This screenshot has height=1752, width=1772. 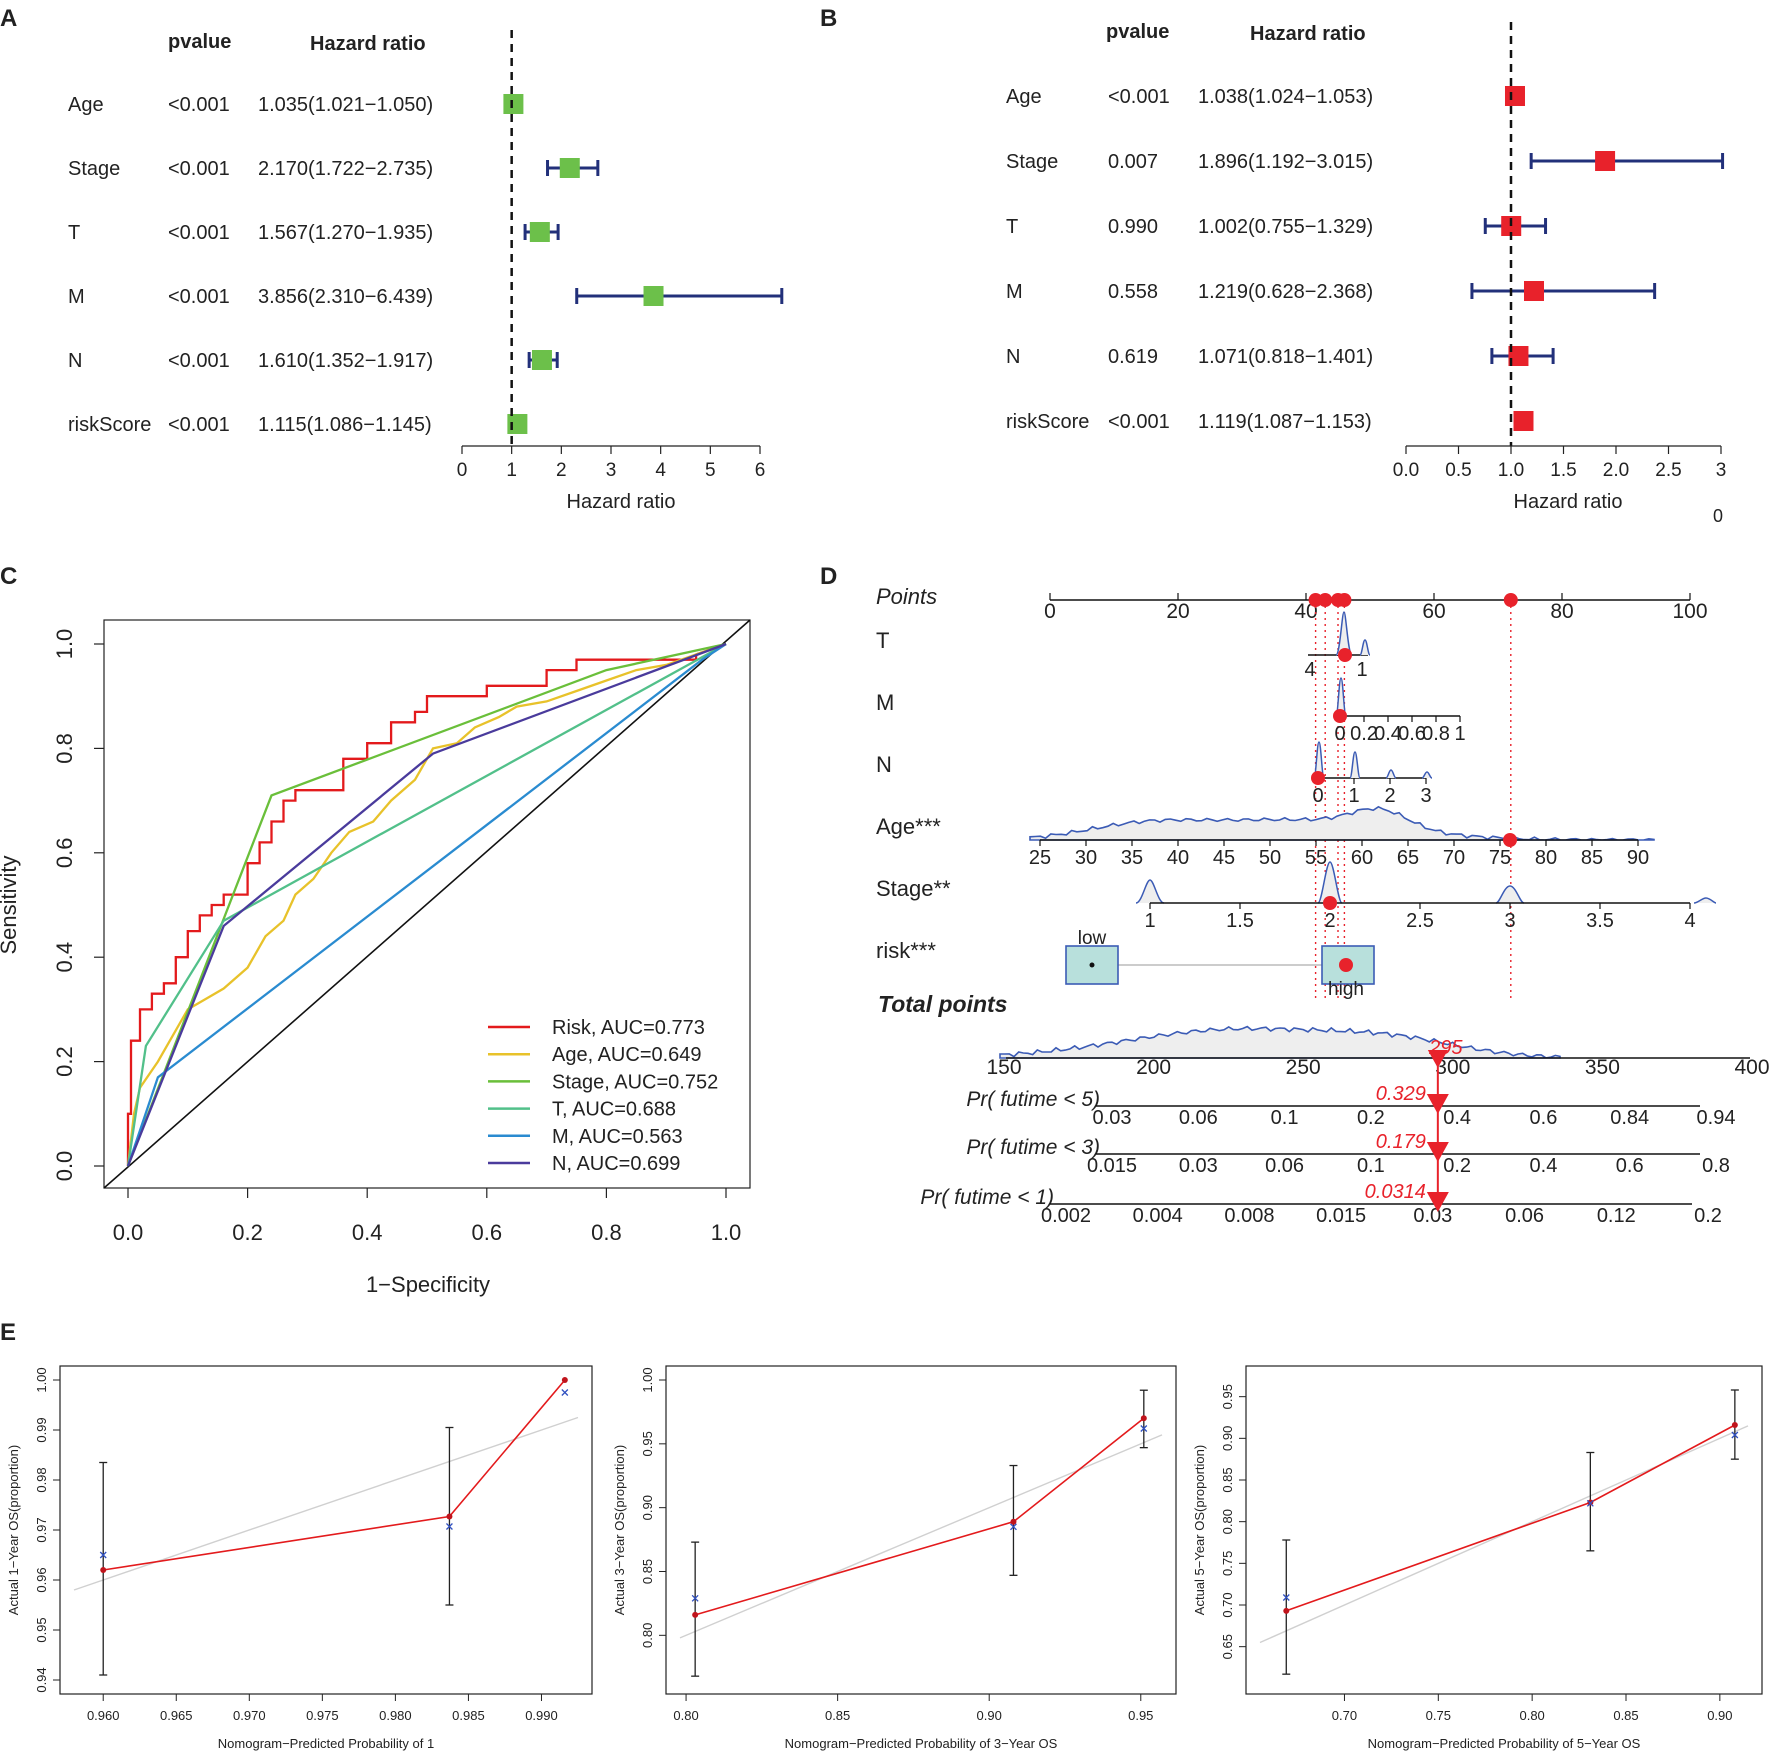 What do you see at coordinates (760, 470) in the screenshot?
I see `a-x-tick-label: 6` at bounding box center [760, 470].